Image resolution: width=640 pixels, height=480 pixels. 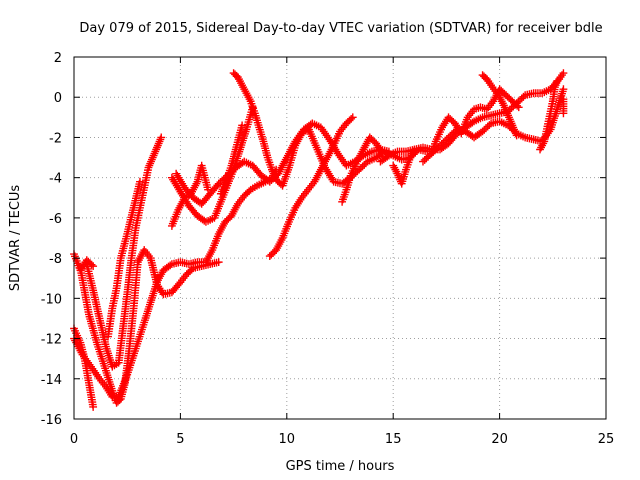 What do you see at coordinates (55, 259) in the screenshot?
I see `y-tick-label: -8` at bounding box center [55, 259].